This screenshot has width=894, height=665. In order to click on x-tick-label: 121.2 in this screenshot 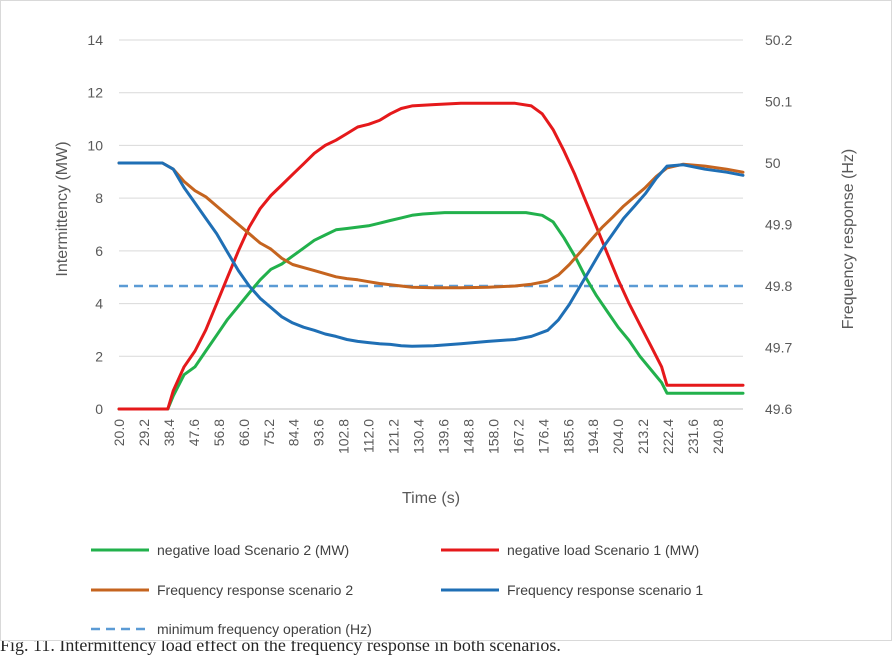, I will do `click(394, 436)`.